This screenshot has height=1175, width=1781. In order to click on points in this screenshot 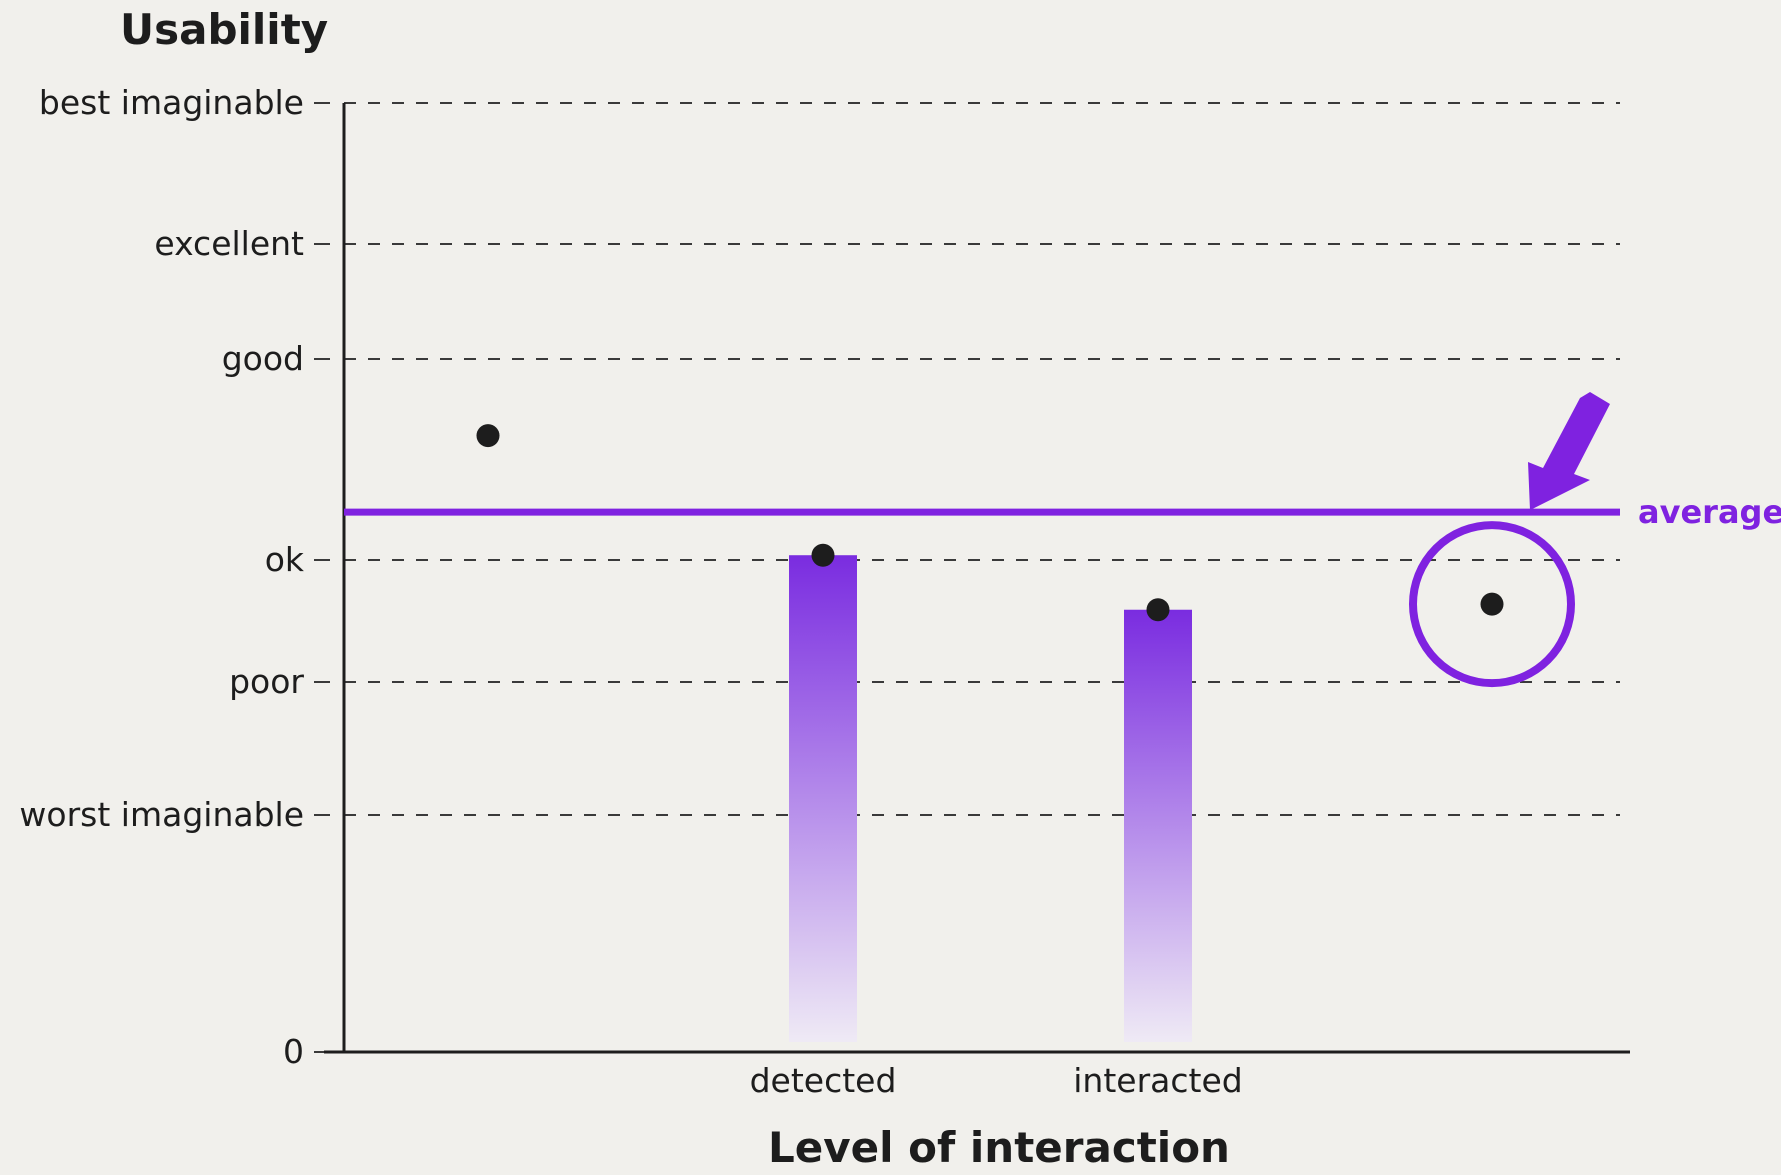, I will do `click(990, 523)`.